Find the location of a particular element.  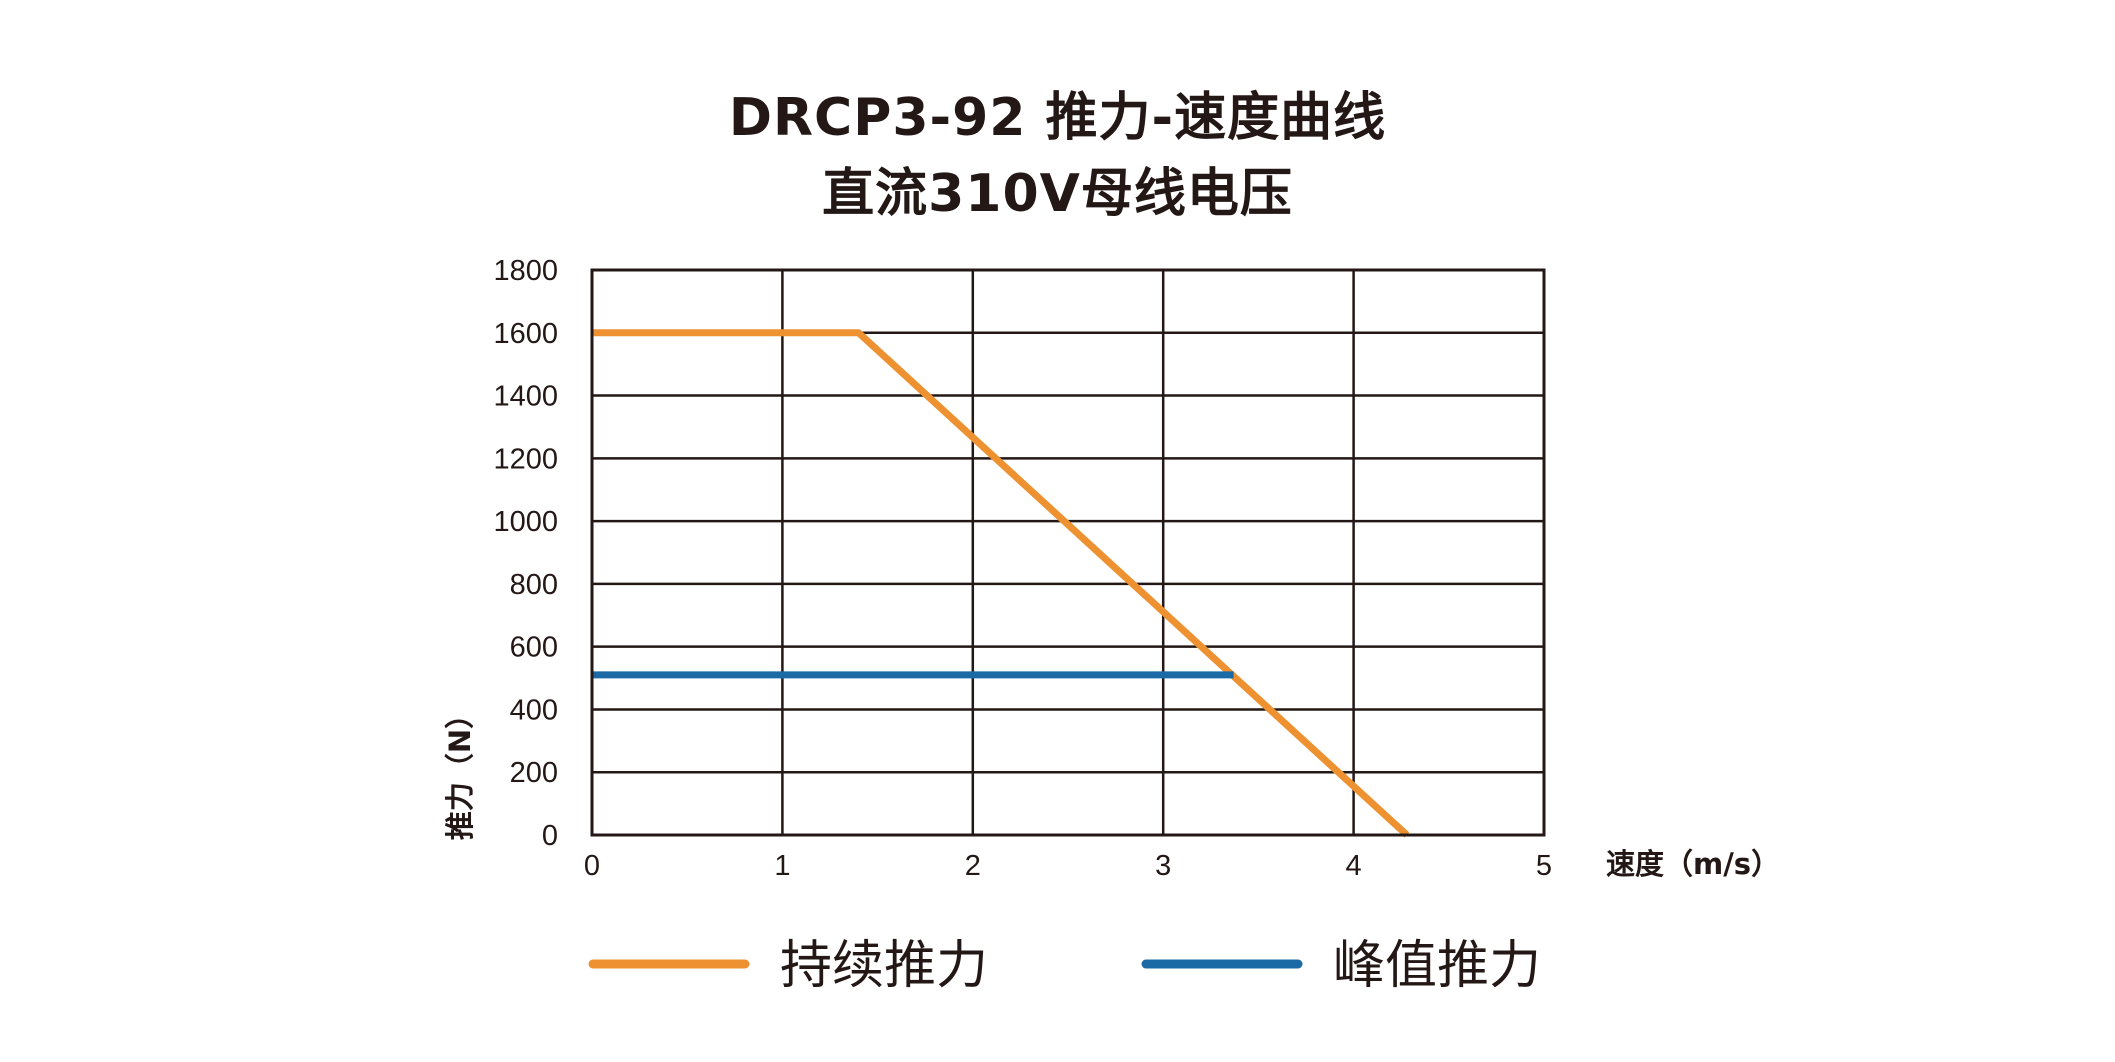

x-tick-label: 2 is located at coordinates (973, 866).